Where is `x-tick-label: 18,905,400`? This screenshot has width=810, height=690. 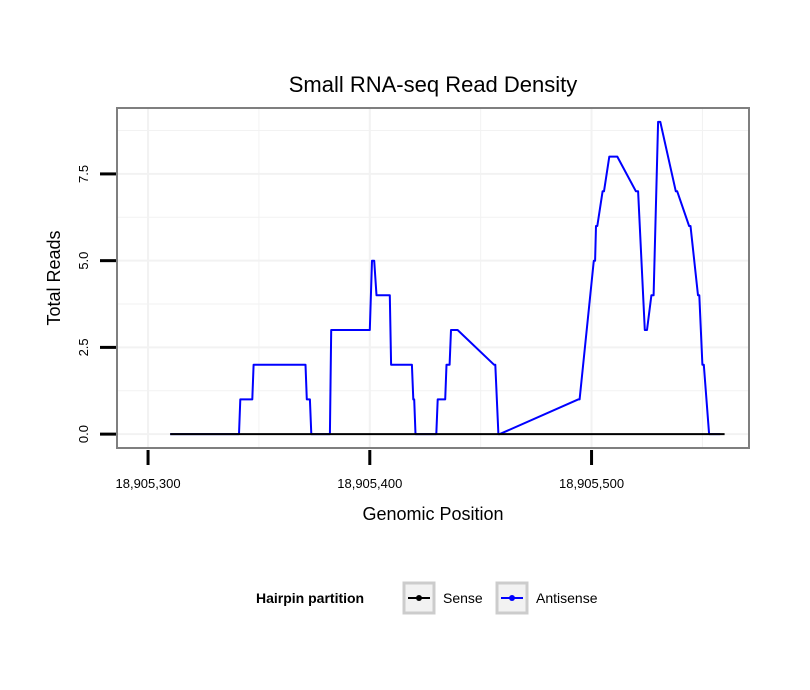
x-tick-label: 18,905,400 is located at coordinates (369, 483).